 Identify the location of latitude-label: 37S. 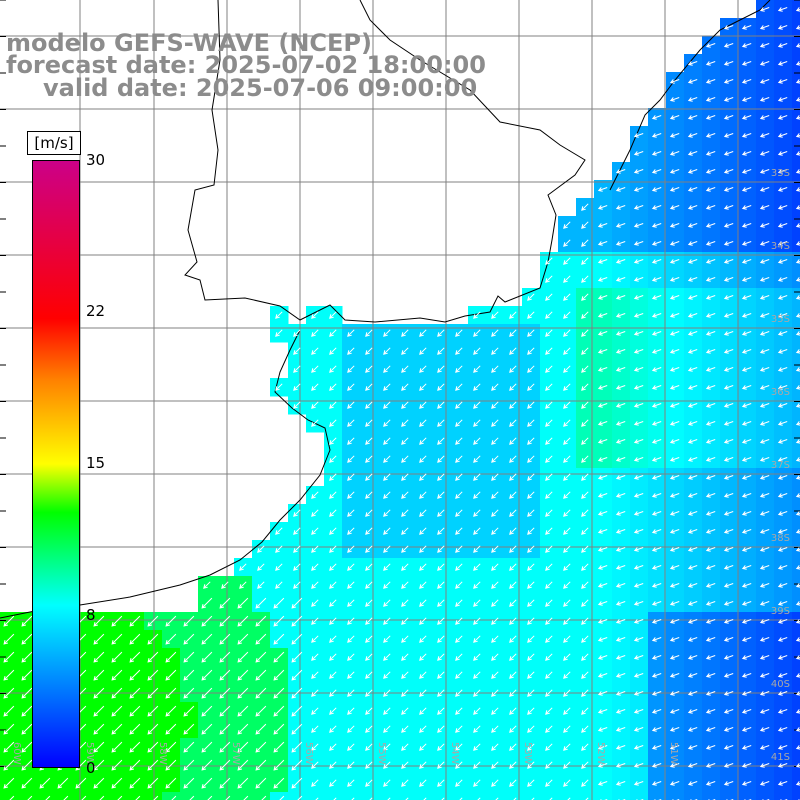
(780, 465).